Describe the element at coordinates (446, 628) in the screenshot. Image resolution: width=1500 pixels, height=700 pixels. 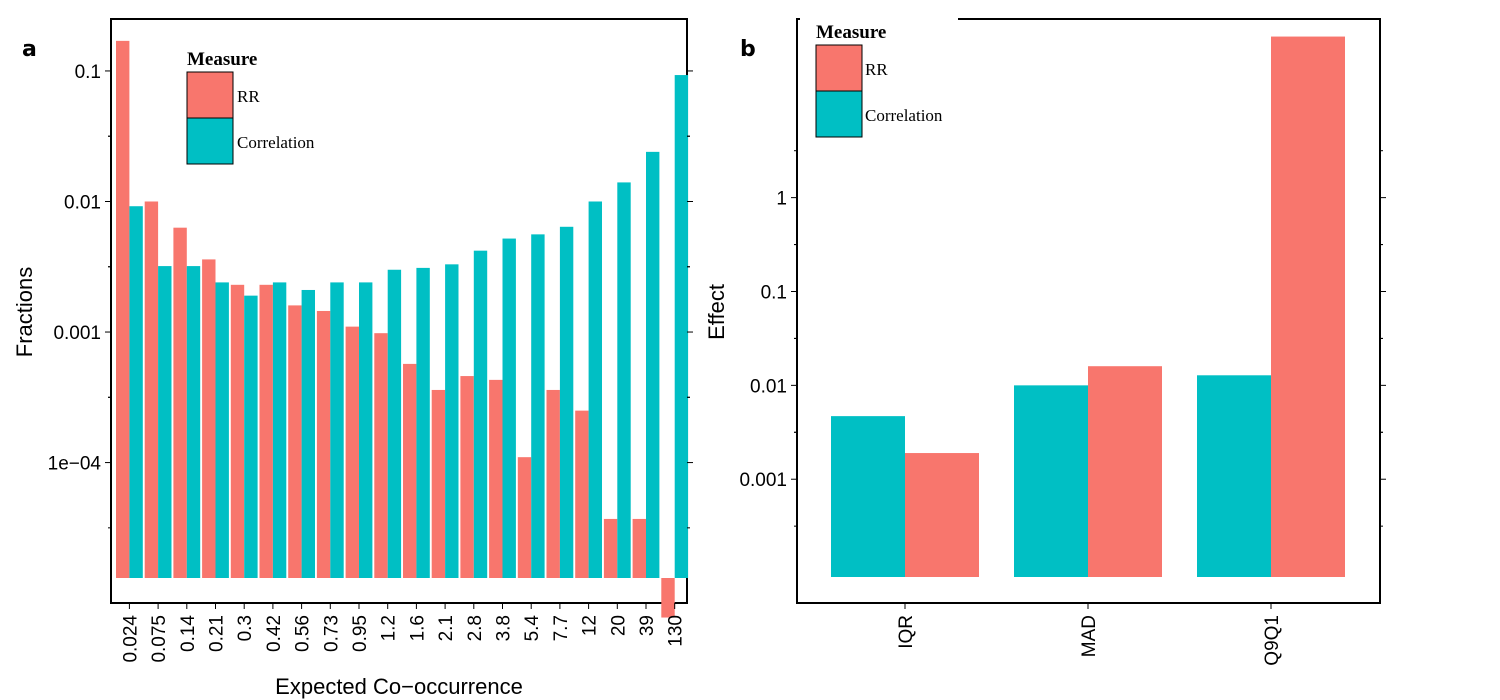
I see `panel-a-x-tick-label-2-1: 2.1` at that location.